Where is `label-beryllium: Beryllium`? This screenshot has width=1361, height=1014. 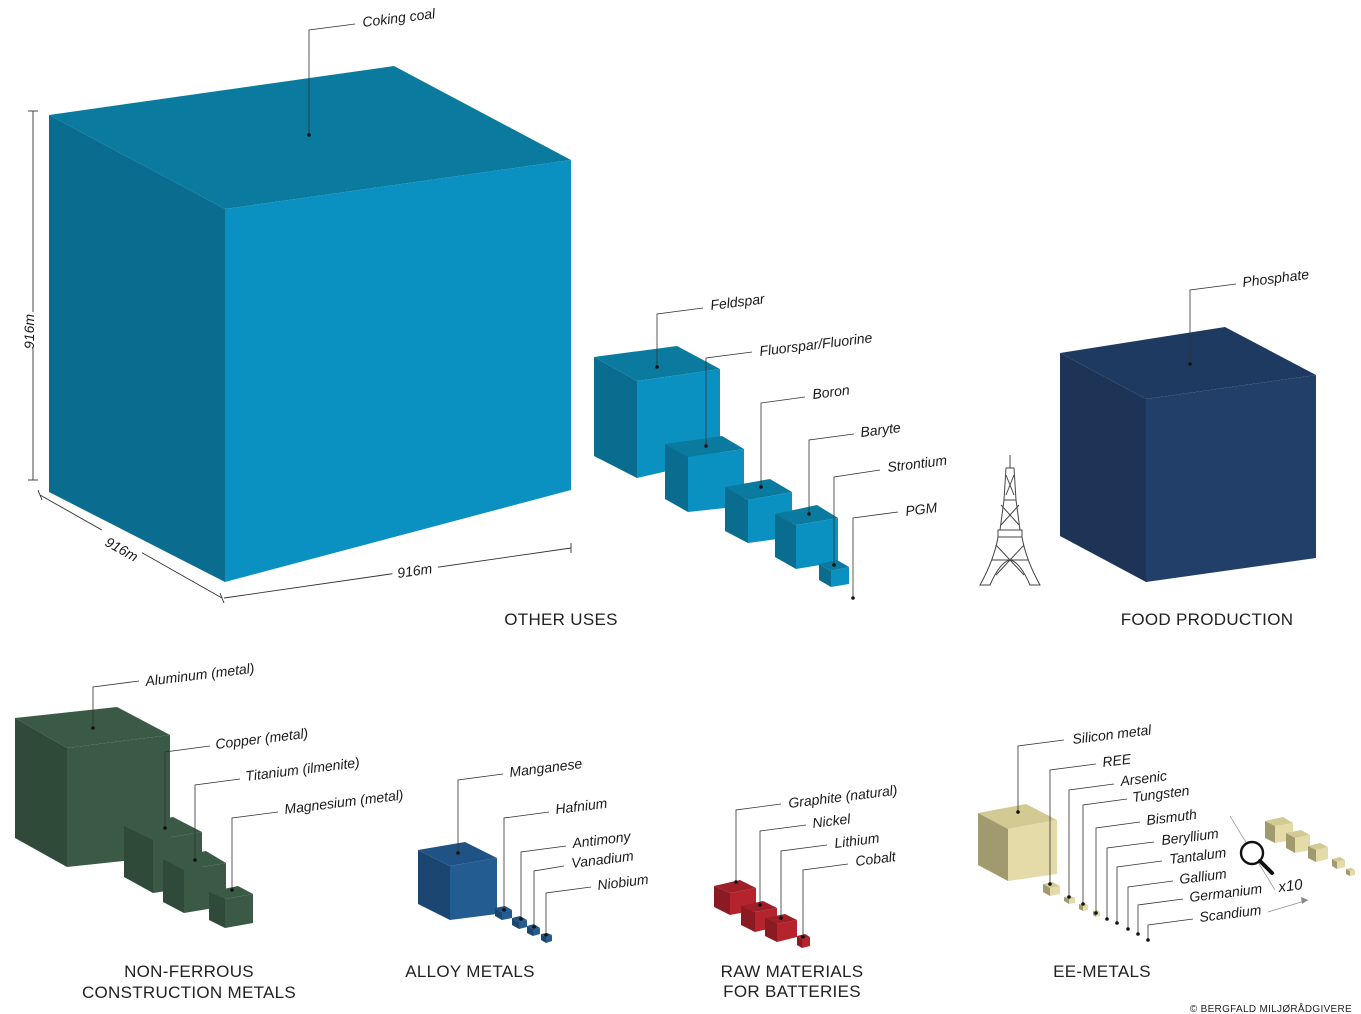 label-beryllium: Beryllium is located at coordinates (1189, 836).